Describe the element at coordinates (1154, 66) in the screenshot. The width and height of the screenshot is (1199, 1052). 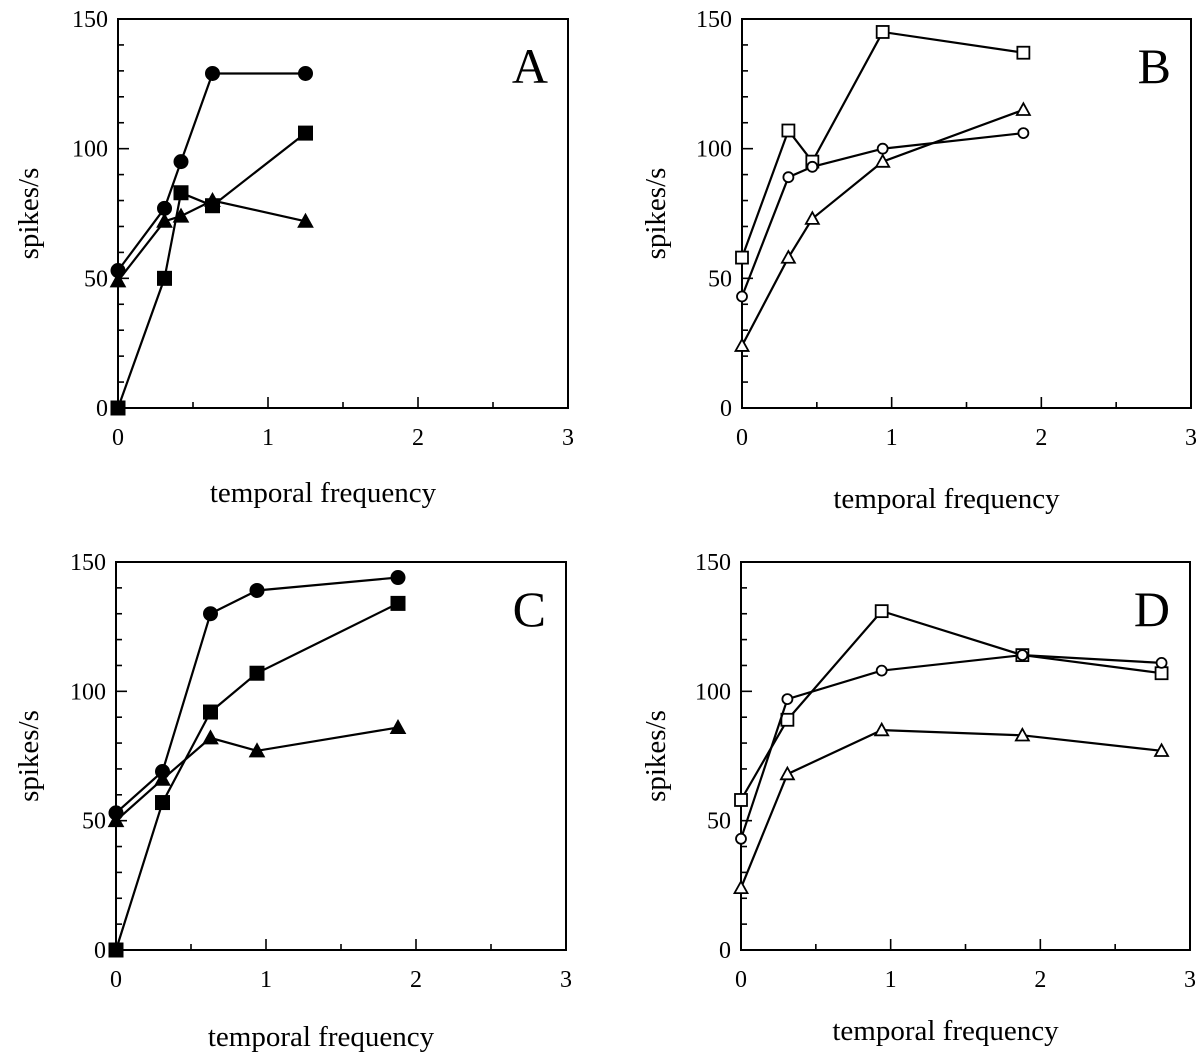
I see `panel-letter: B` at that location.